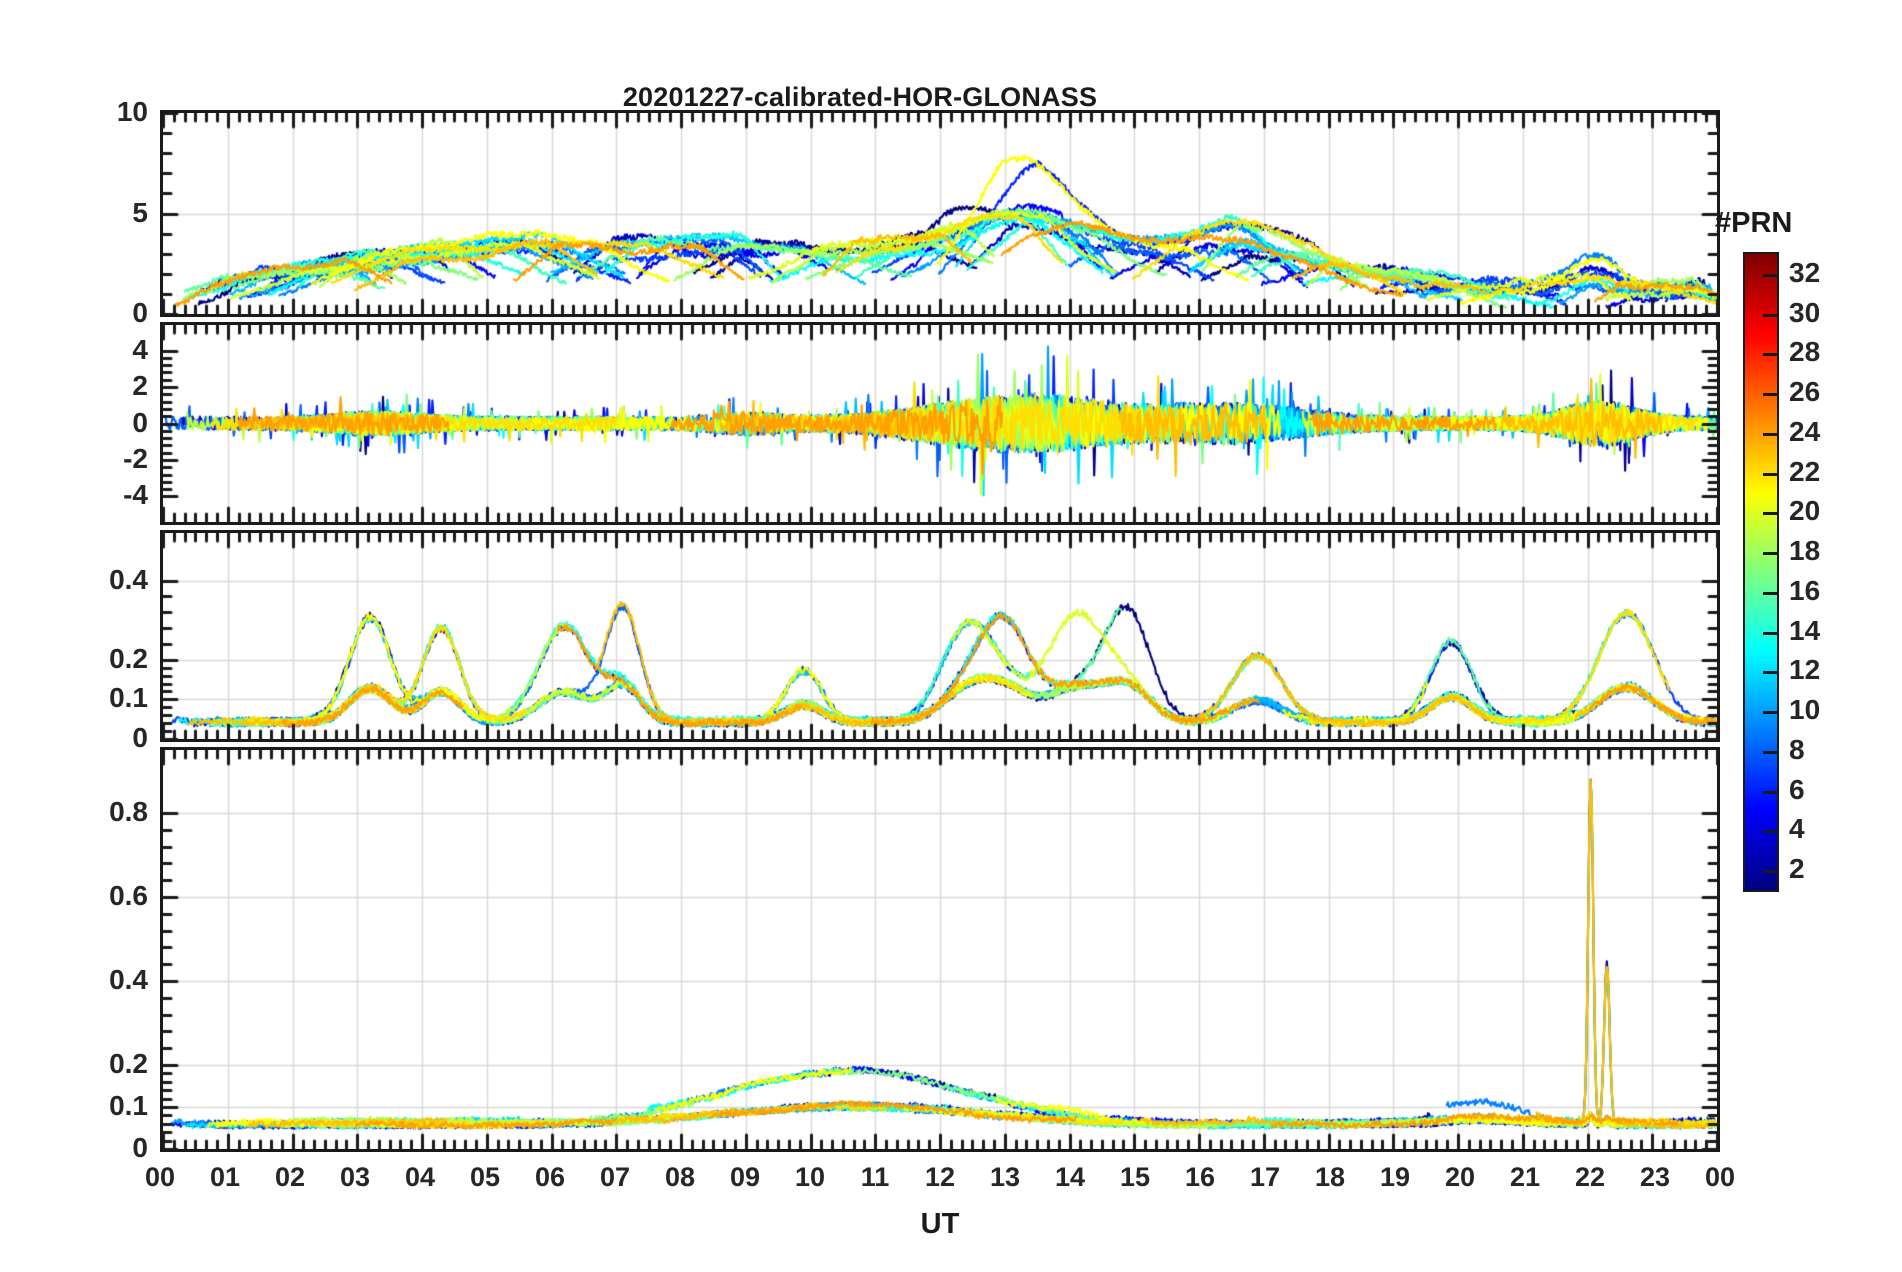  I want to click on ytick-sigma_phi-5: 0.8, so click(128, 811).